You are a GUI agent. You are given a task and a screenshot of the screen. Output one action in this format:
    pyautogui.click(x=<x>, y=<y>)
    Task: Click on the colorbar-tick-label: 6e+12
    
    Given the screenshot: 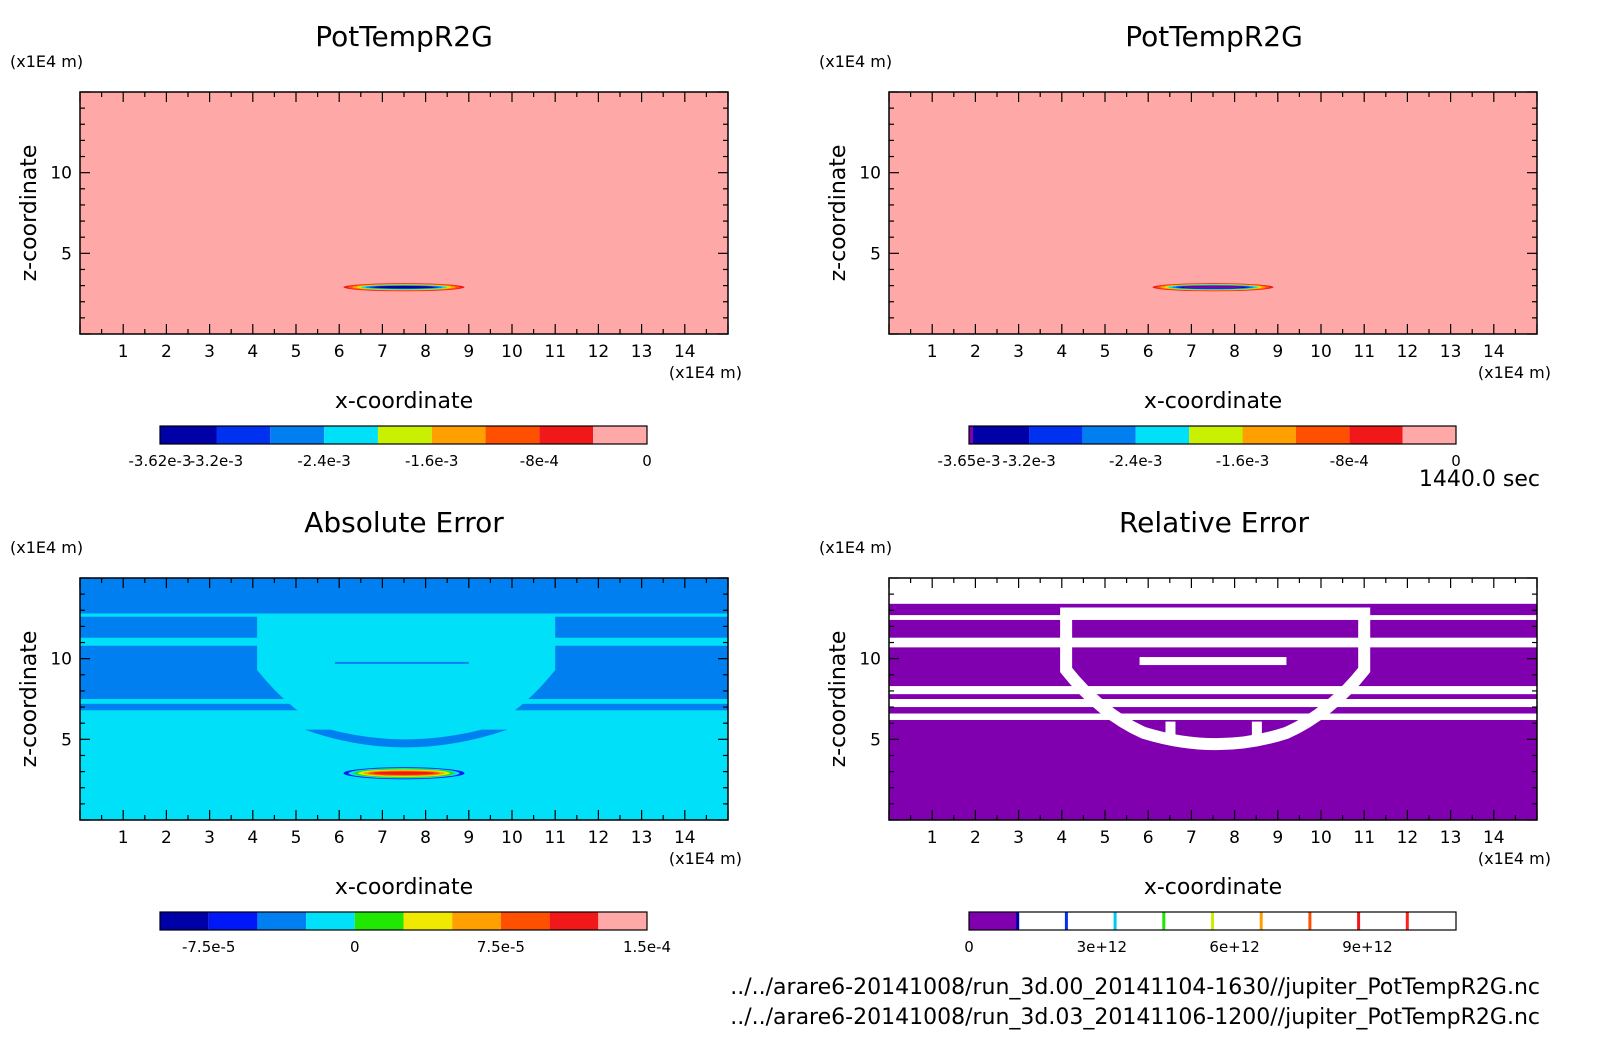 What is the action you would take?
    pyautogui.click(x=1234, y=947)
    